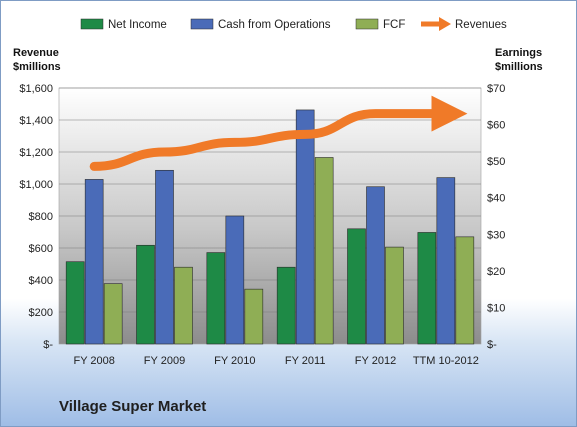 The image size is (577, 427). I want to click on right-tick-label: $20, so click(496, 272).